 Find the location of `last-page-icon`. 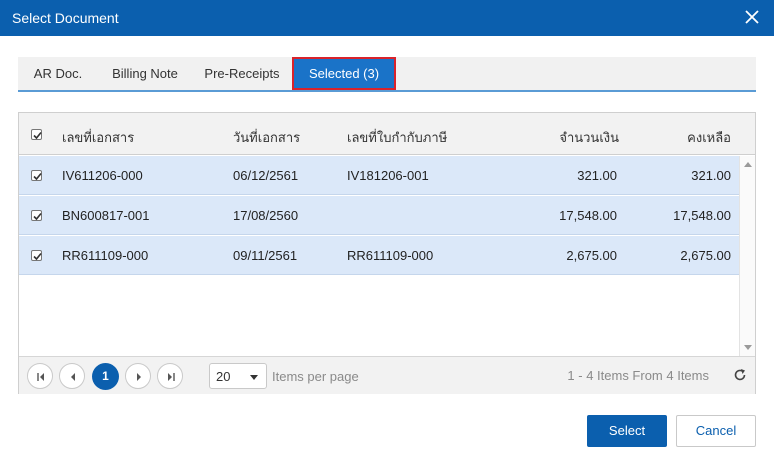

last-page-icon is located at coordinates (171, 377).